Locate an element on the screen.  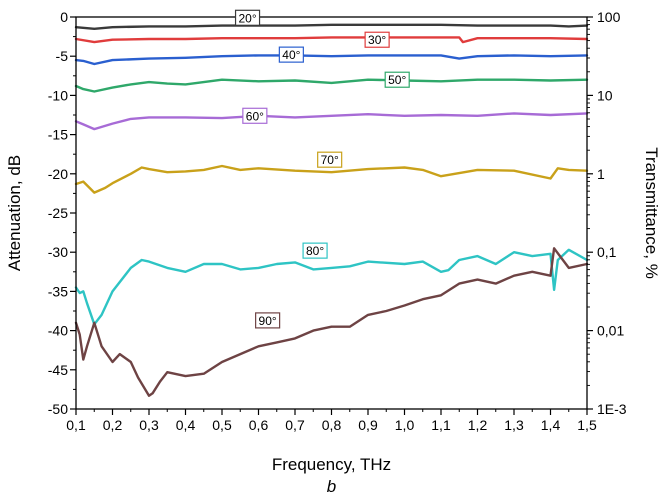
angle-label-text: 80° is located at coordinates (315, 251).